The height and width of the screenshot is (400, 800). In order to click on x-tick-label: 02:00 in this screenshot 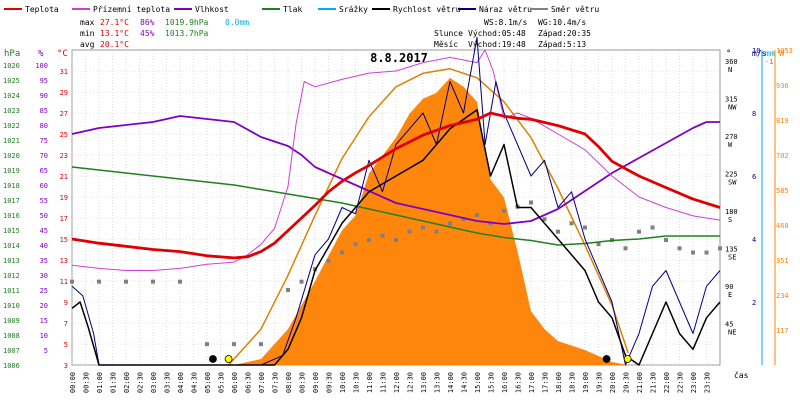, I will do `click(127, 382)`.